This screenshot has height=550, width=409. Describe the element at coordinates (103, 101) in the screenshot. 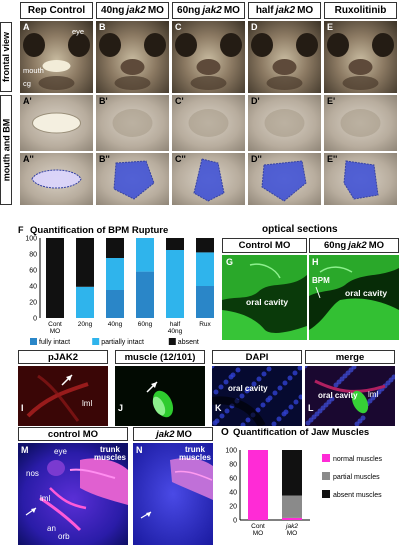

I see `panel-letter-row2-1: B'` at that location.